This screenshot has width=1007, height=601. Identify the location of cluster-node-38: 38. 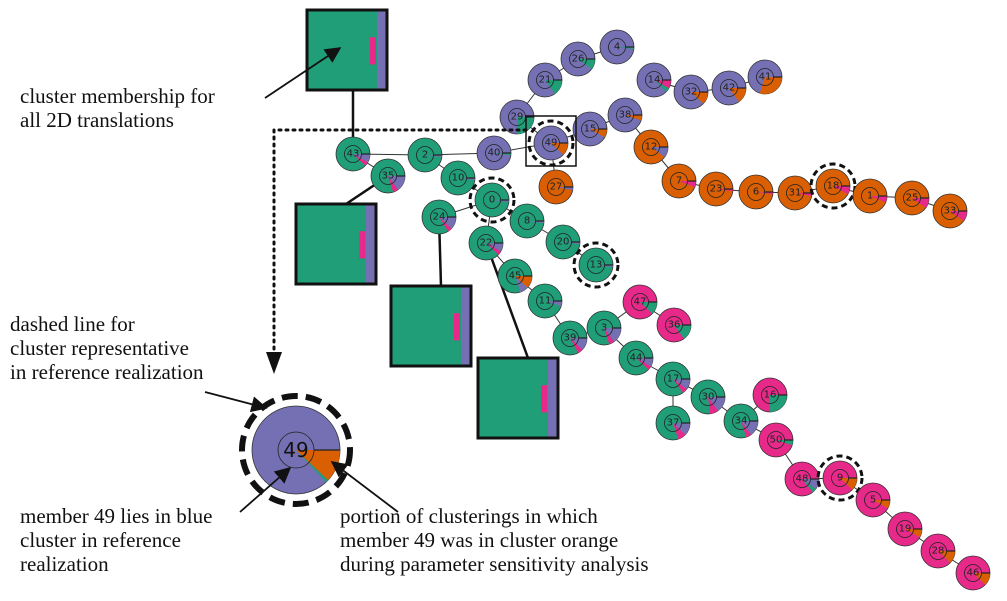
(625, 115).